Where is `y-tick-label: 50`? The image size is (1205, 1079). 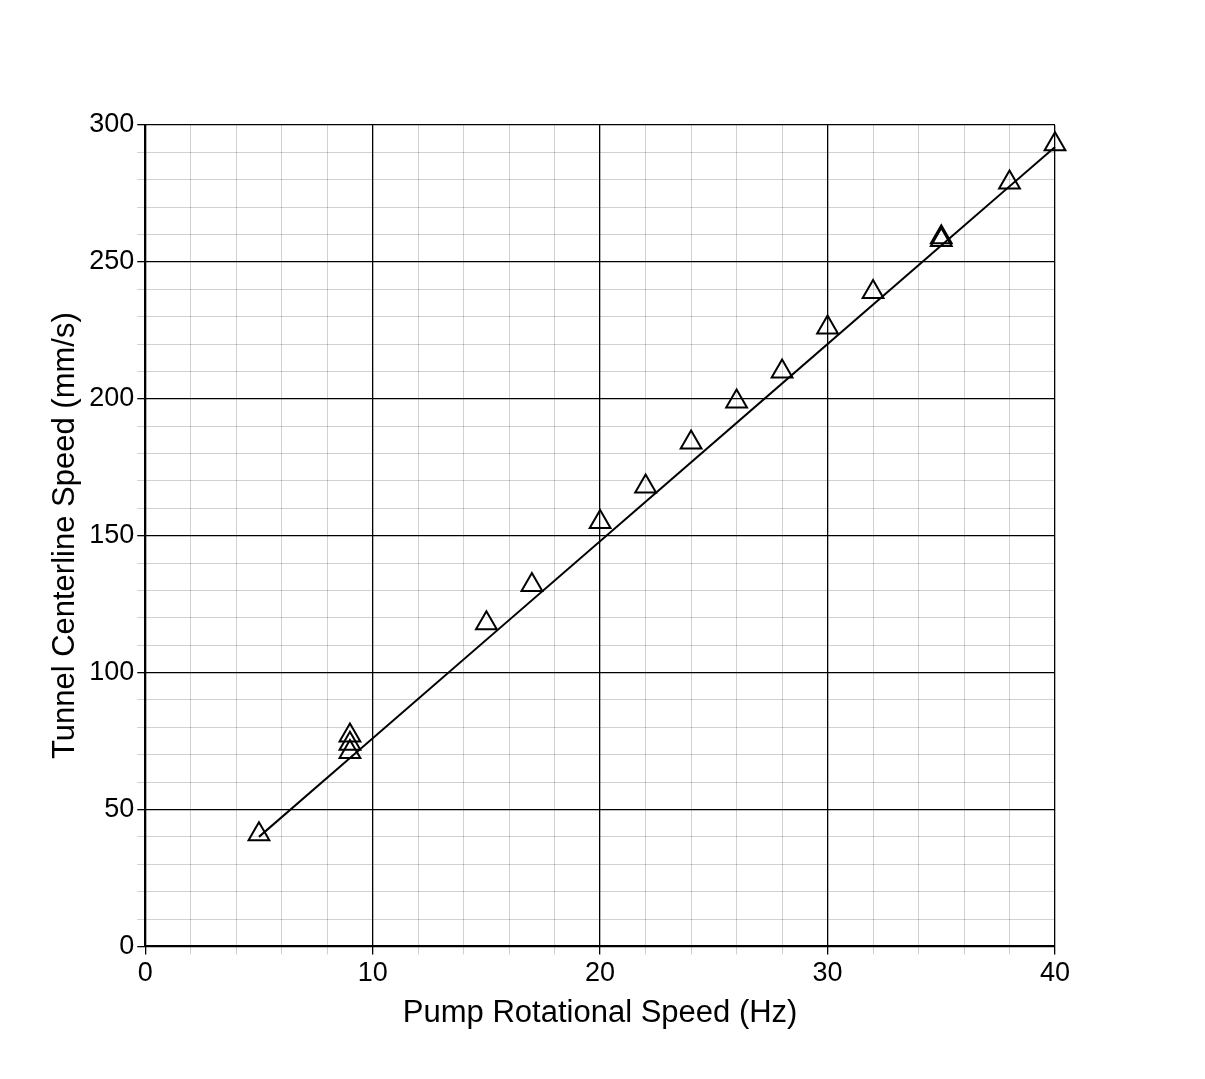
y-tick-label: 50 is located at coordinates (119, 807).